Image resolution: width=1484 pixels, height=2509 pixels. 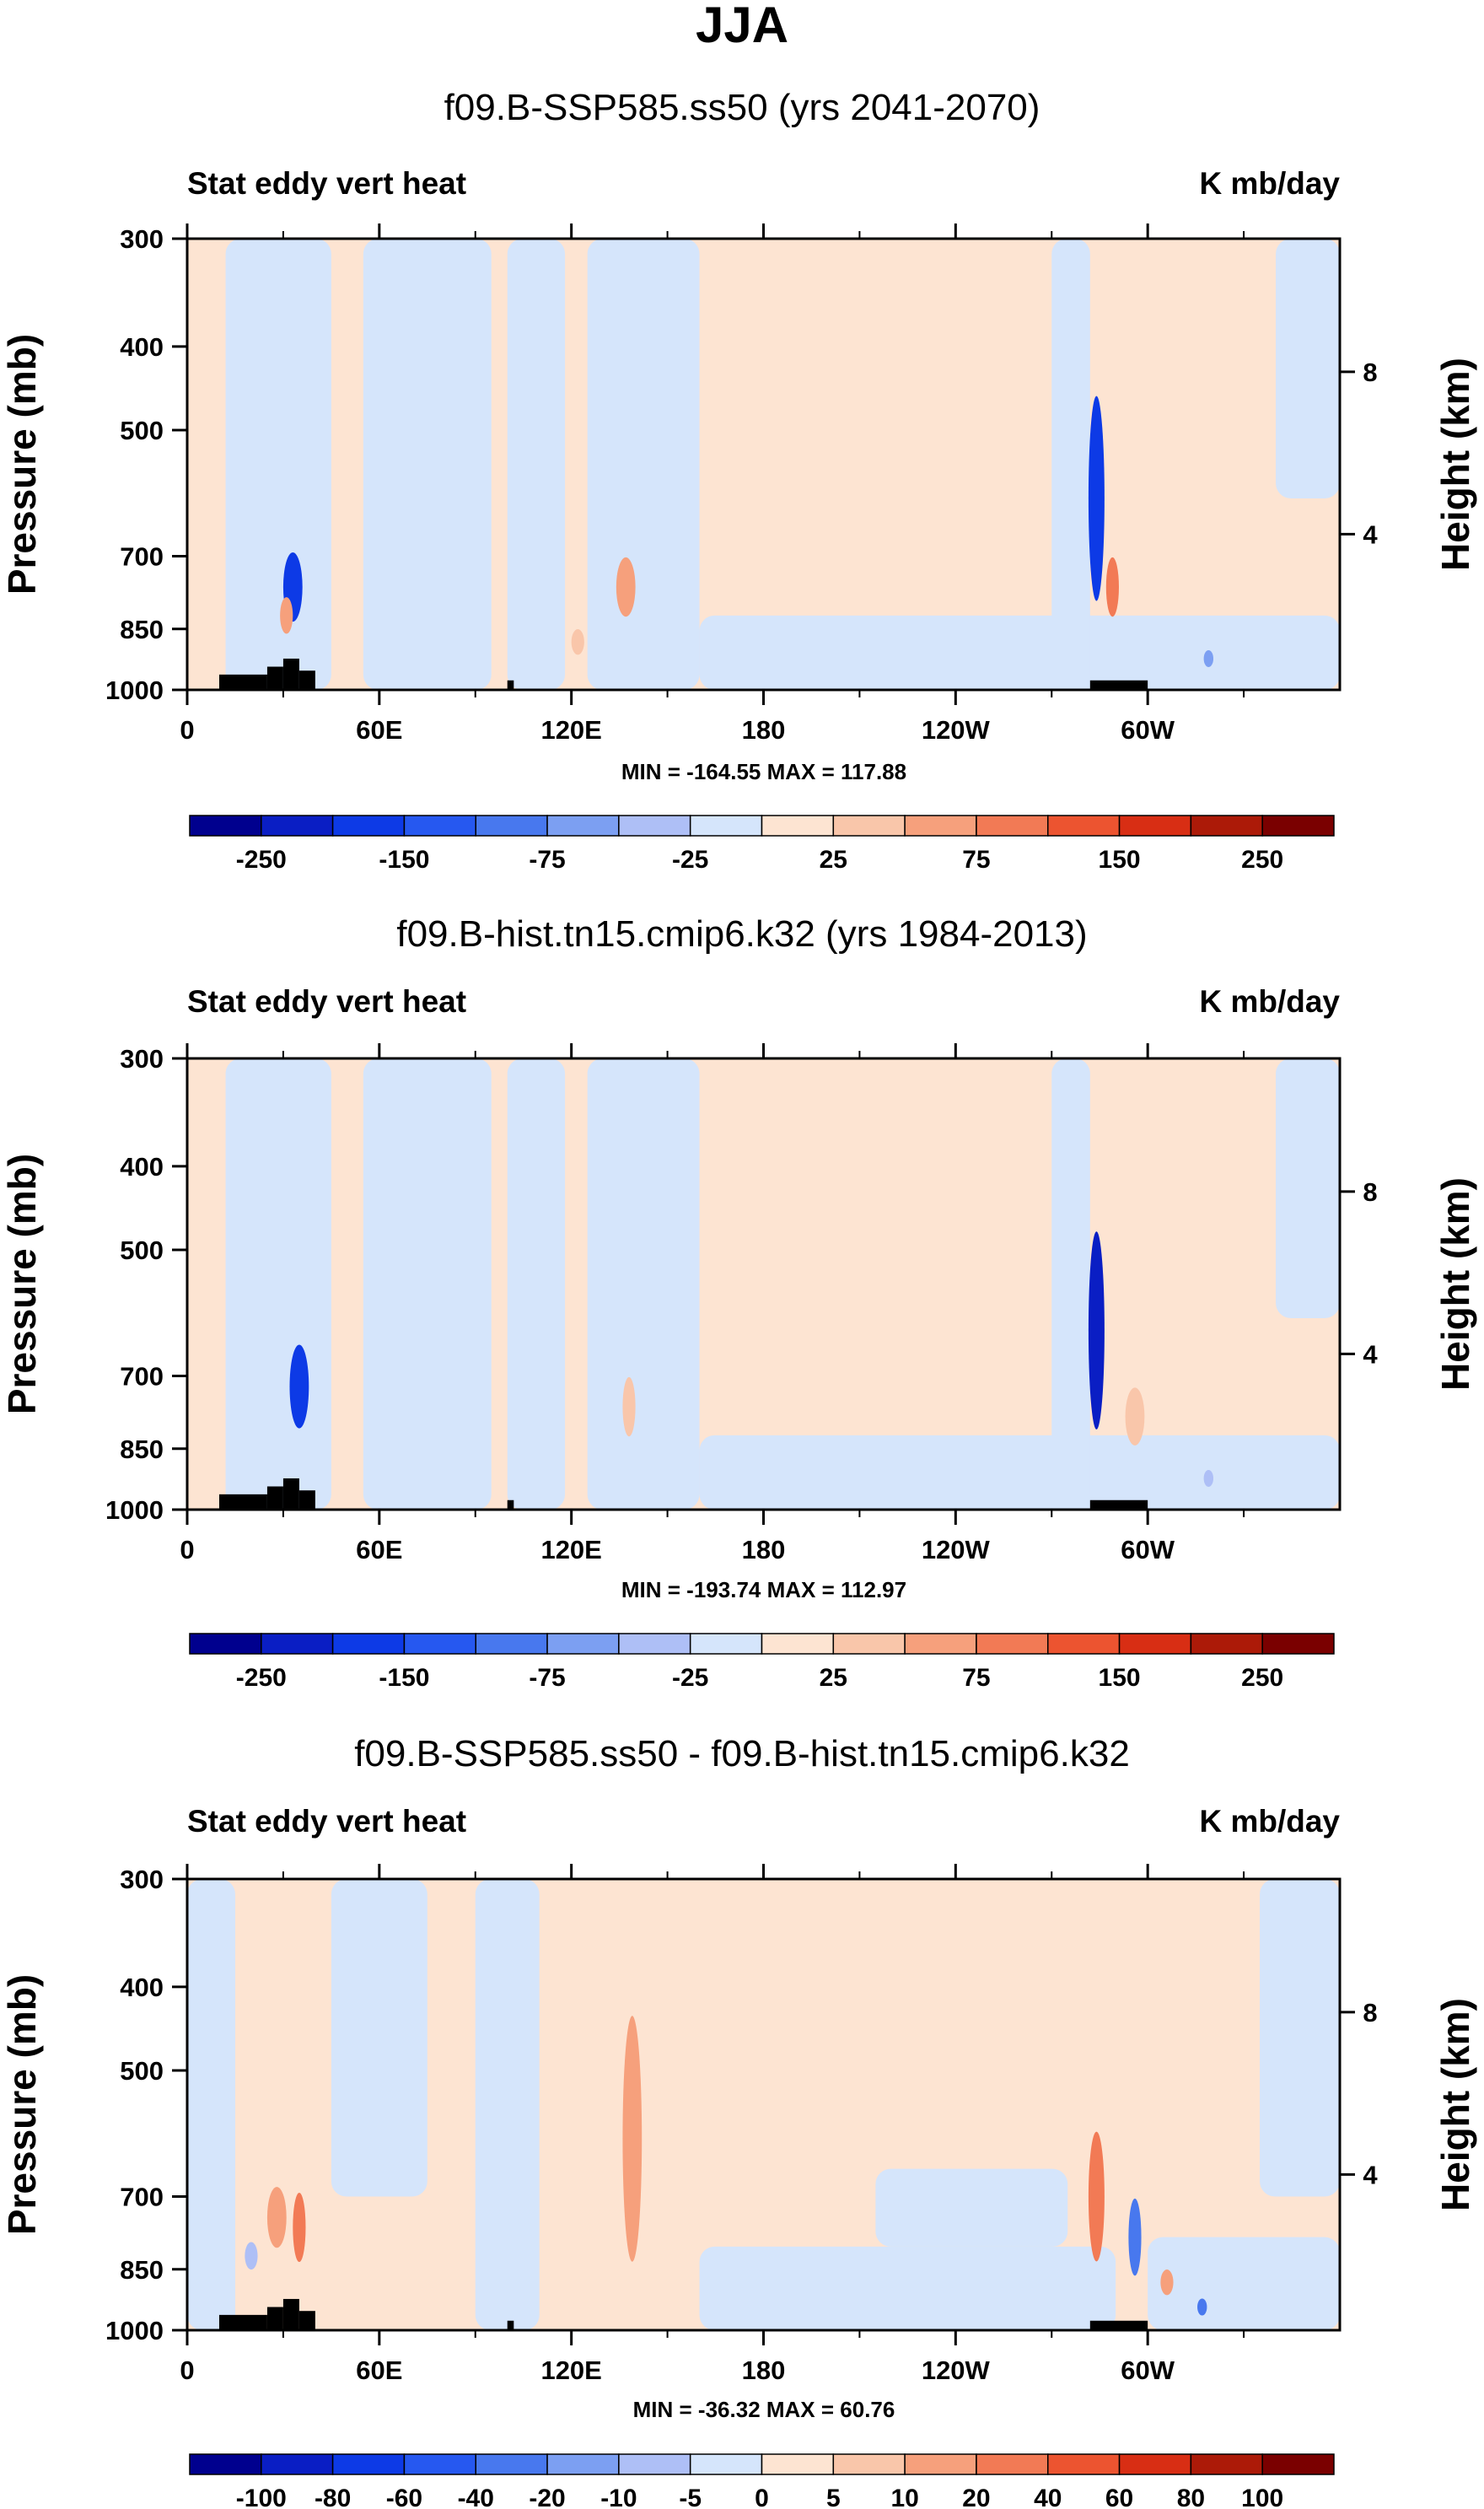 What do you see at coordinates (1120, 1678) in the screenshot?
I see `colorbar-label: 150` at bounding box center [1120, 1678].